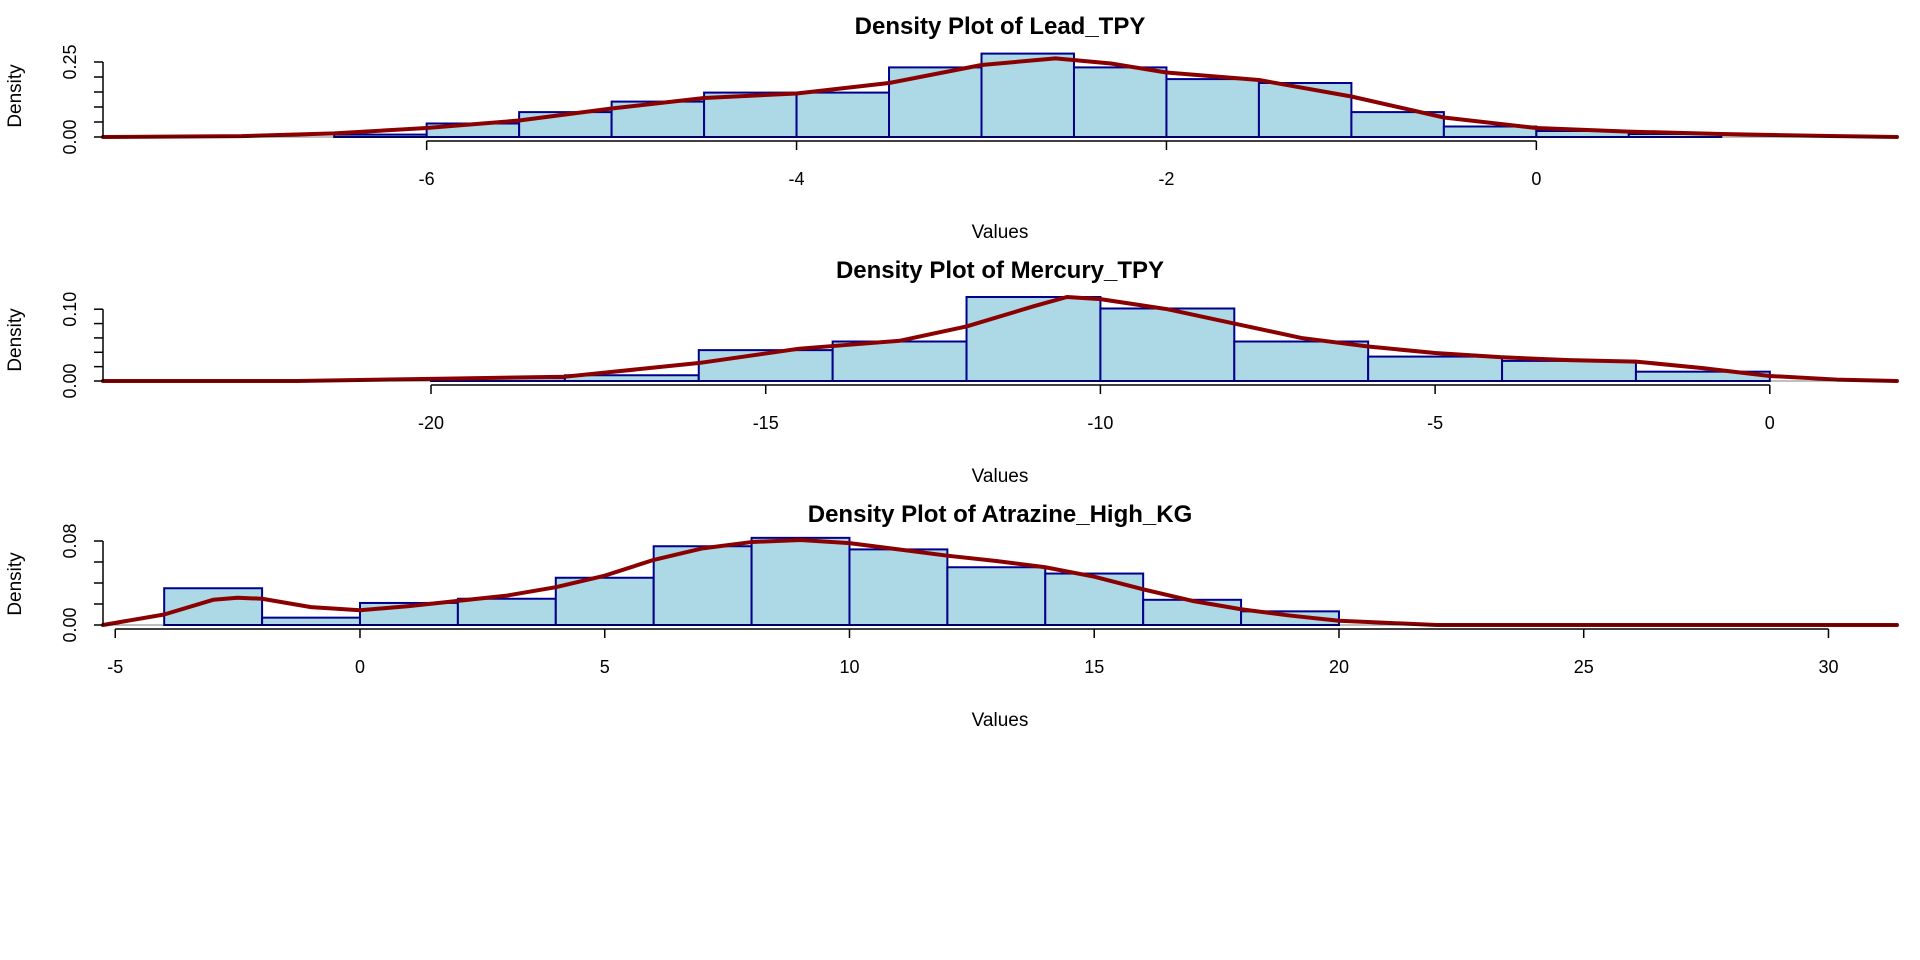 The image size is (1920, 960). Describe the element at coordinates (1100, 423) in the screenshot. I see `x-tick-label: -10` at that location.